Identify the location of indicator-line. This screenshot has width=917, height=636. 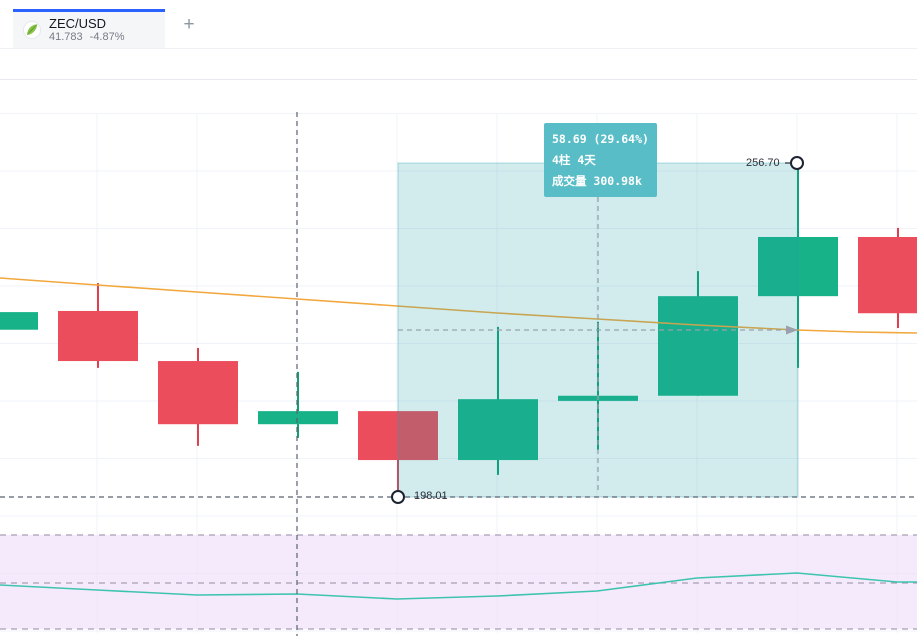
(458, 586).